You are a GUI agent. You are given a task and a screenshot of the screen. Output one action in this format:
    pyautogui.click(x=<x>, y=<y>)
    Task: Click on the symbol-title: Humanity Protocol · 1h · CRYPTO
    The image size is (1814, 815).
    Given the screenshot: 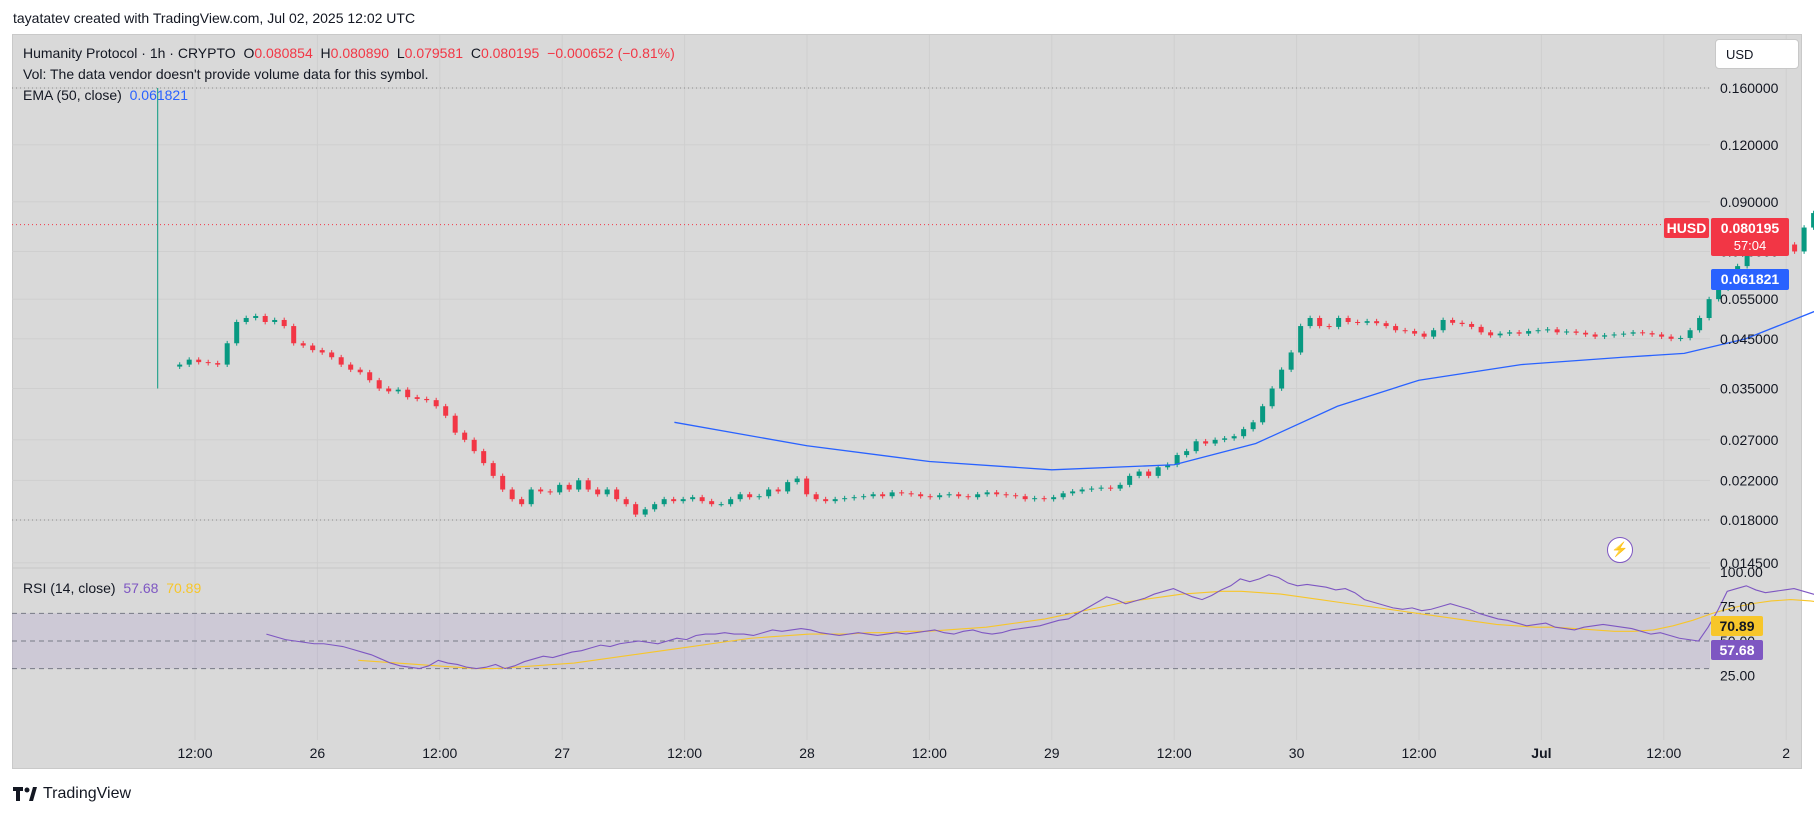 What is the action you would take?
    pyautogui.click(x=129, y=53)
    